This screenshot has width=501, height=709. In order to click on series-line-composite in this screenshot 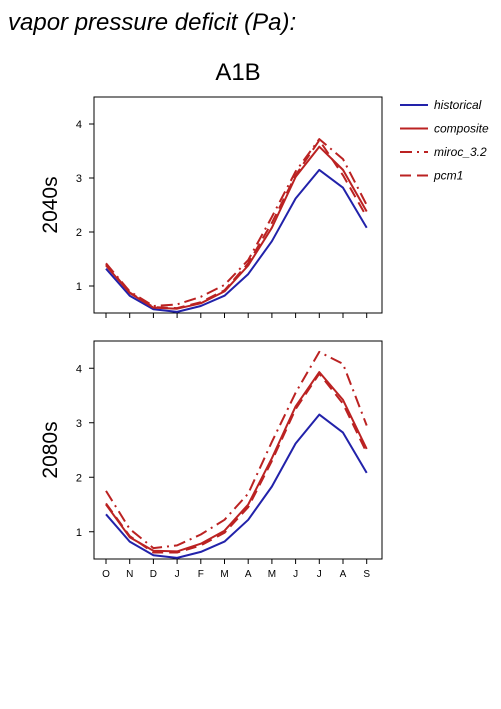, I will do `click(236, 462)`.